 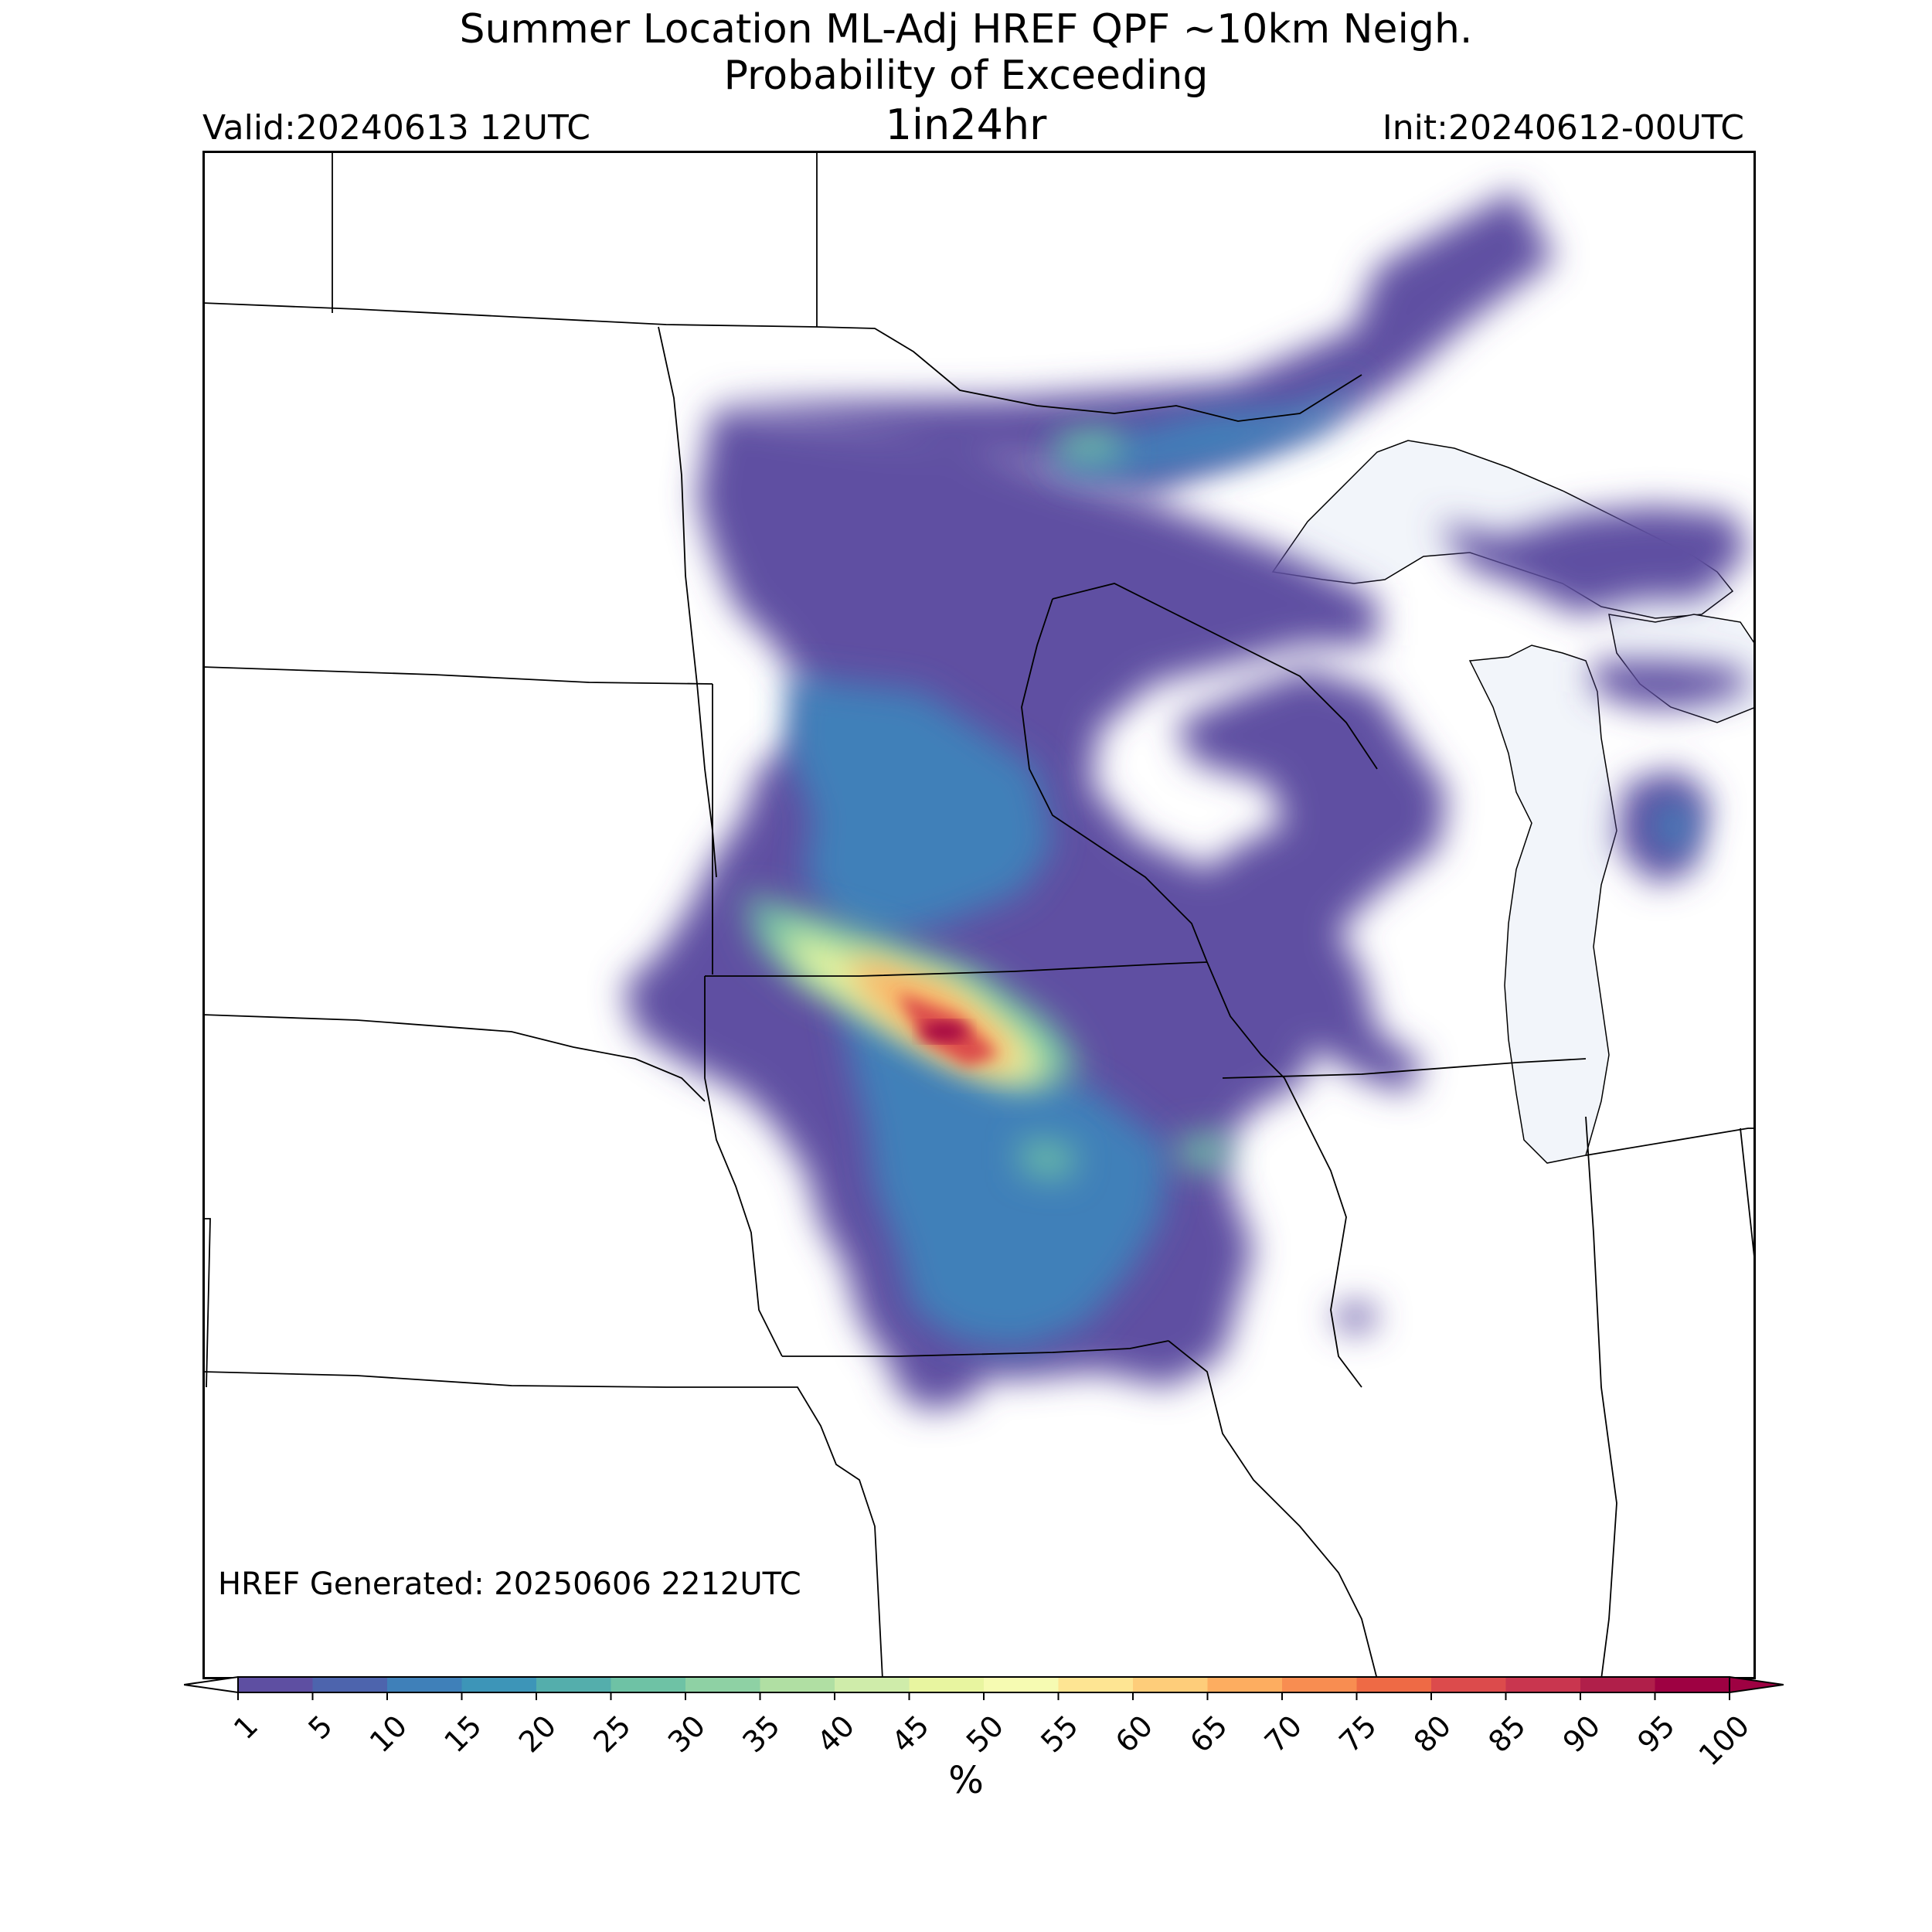 What do you see at coordinates (1273, 1510) in the screenshot?
I see `ia-il-border` at bounding box center [1273, 1510].